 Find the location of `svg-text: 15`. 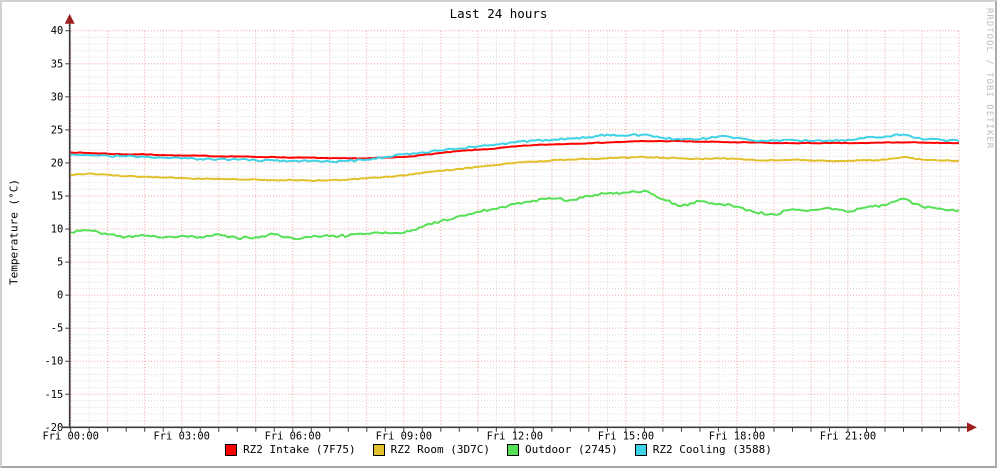

svg-text: 15 is located at coordinates (57, 196).